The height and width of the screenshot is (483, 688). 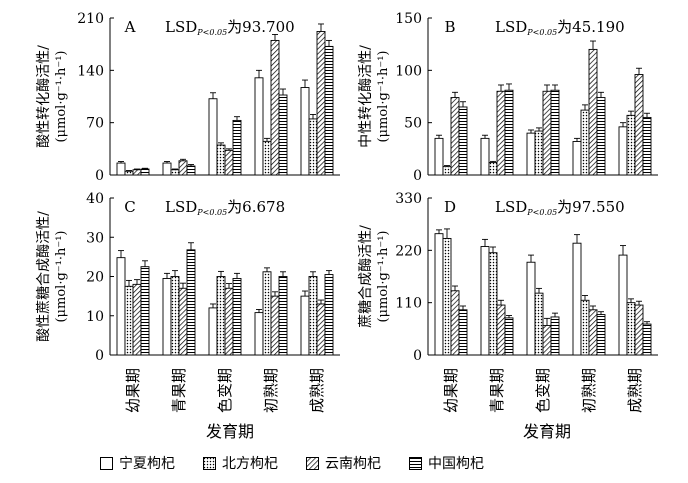 What do you see at coordinates (44, 276) in the screenshot?
I see `y-axis-label: 酸性蔗糖合成酶活性/` at bounding box center [44, 276].